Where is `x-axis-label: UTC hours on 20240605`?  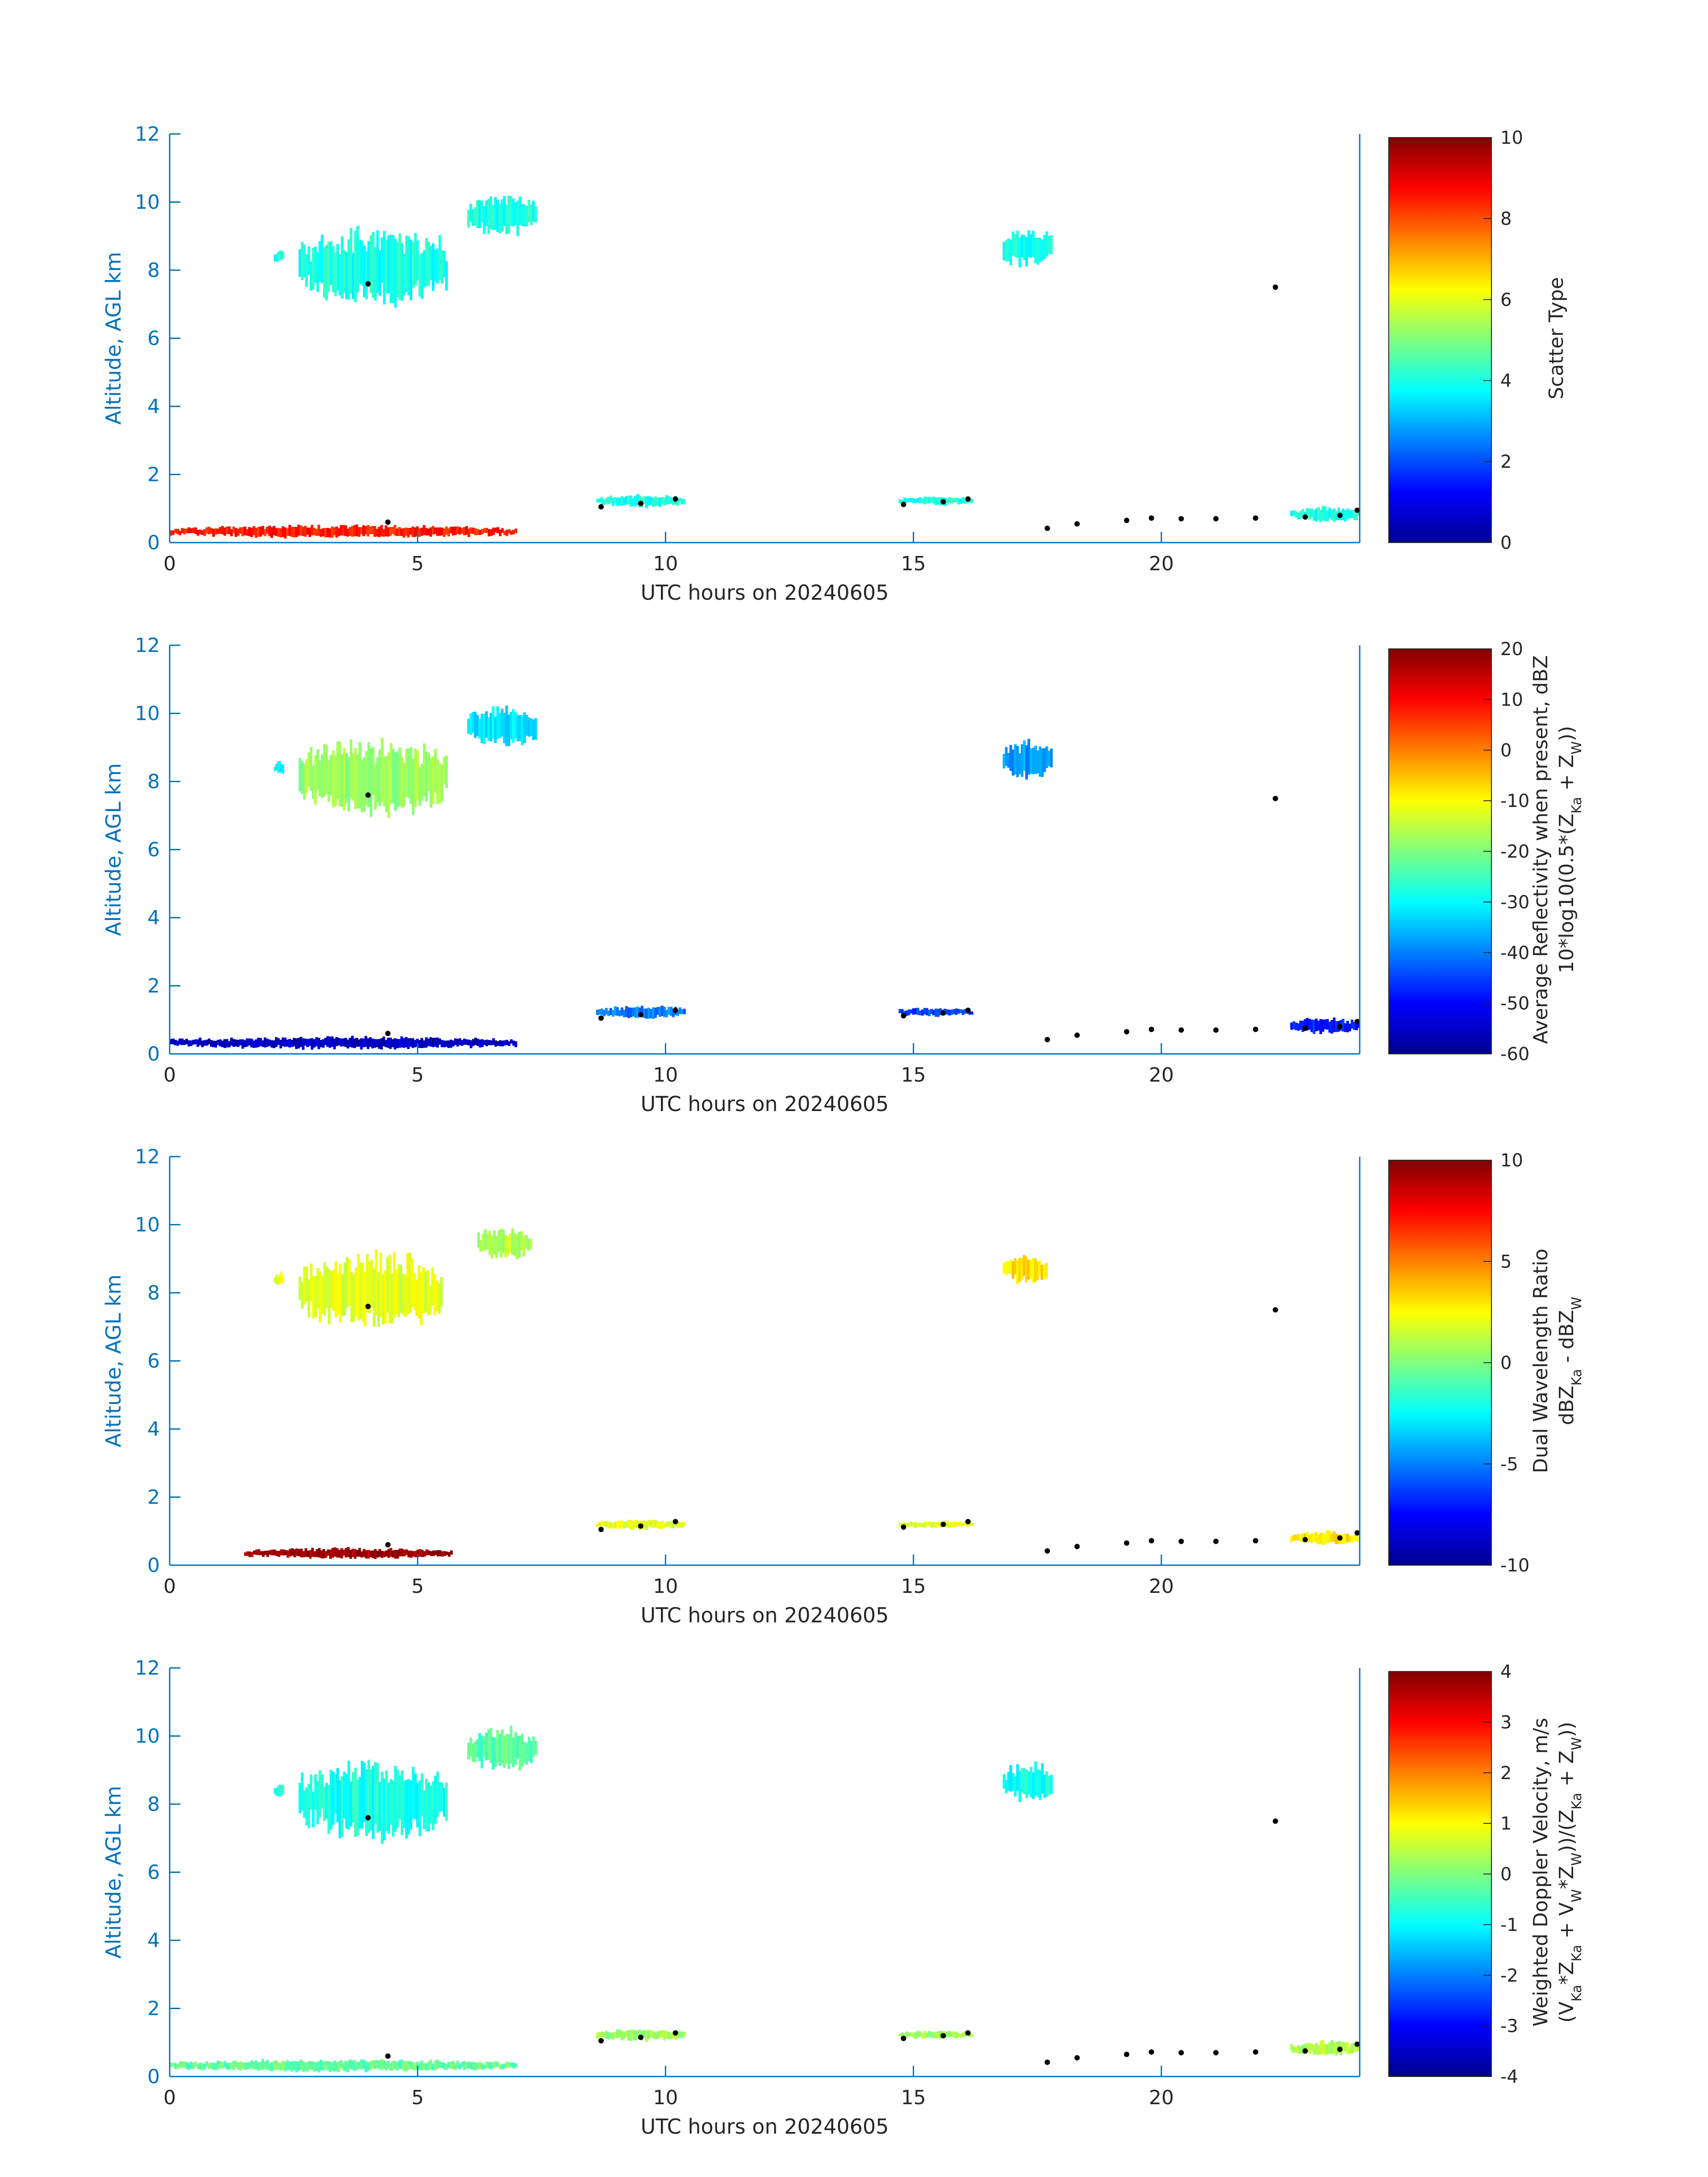 x-axis-label: UTC hours on 20240605 is located at coordinates (765, 1104).